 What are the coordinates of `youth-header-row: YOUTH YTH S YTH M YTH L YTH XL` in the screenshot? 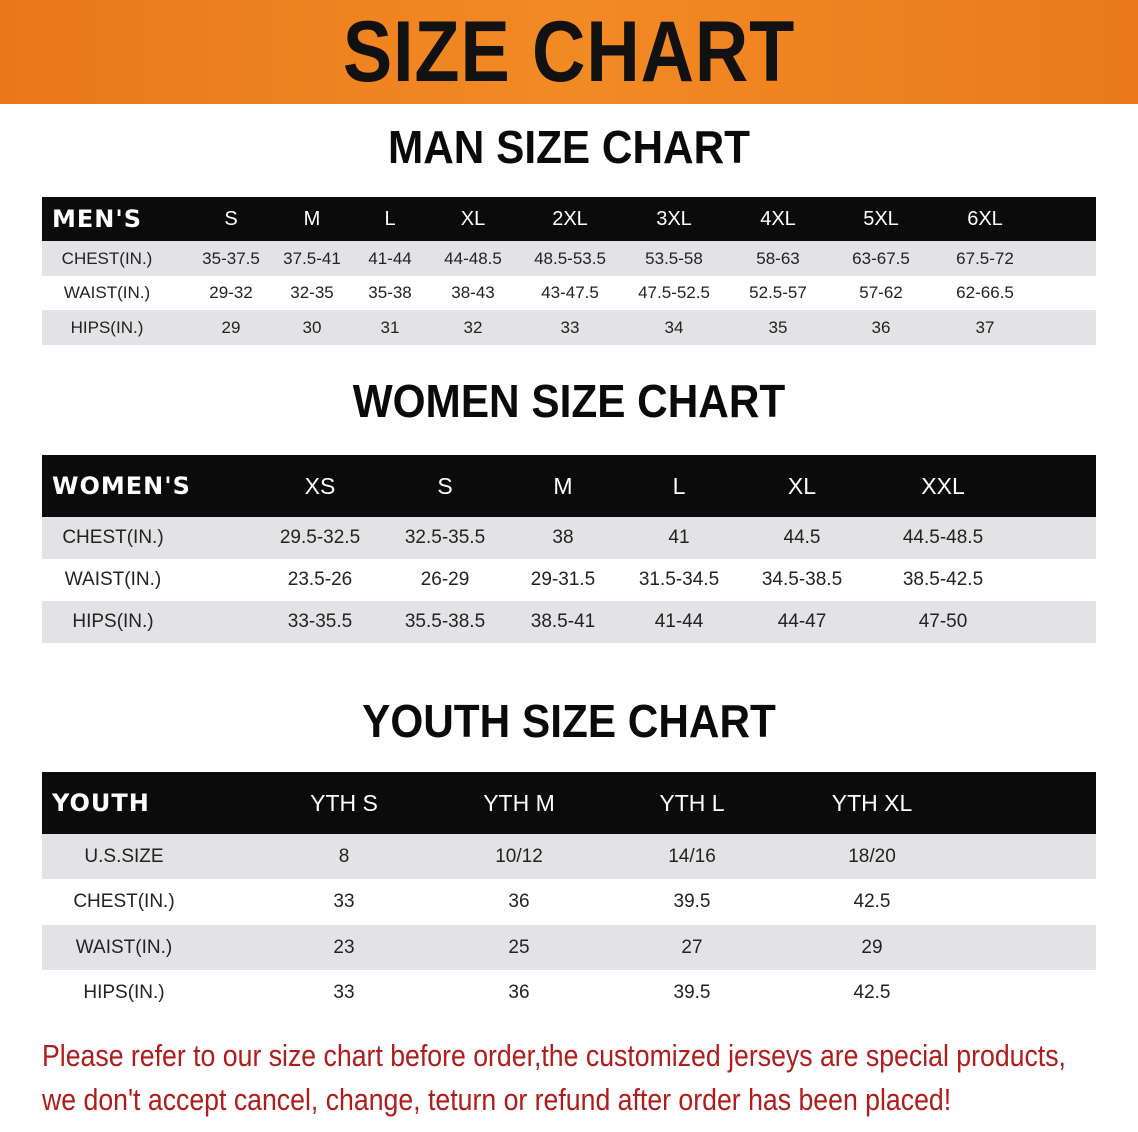 It's located at (569, 803).